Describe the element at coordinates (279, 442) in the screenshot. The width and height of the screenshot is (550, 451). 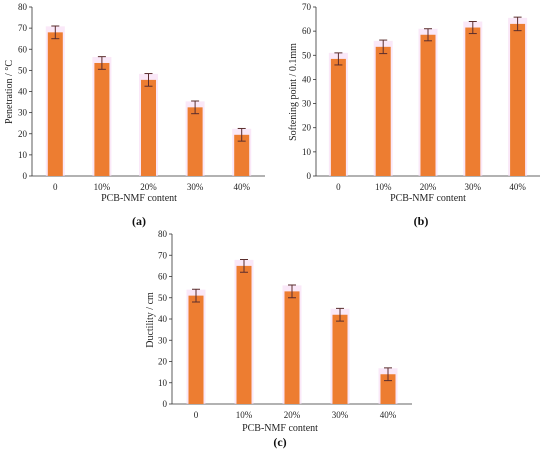
I see `chart-c-panel-label: (c)` at that location.